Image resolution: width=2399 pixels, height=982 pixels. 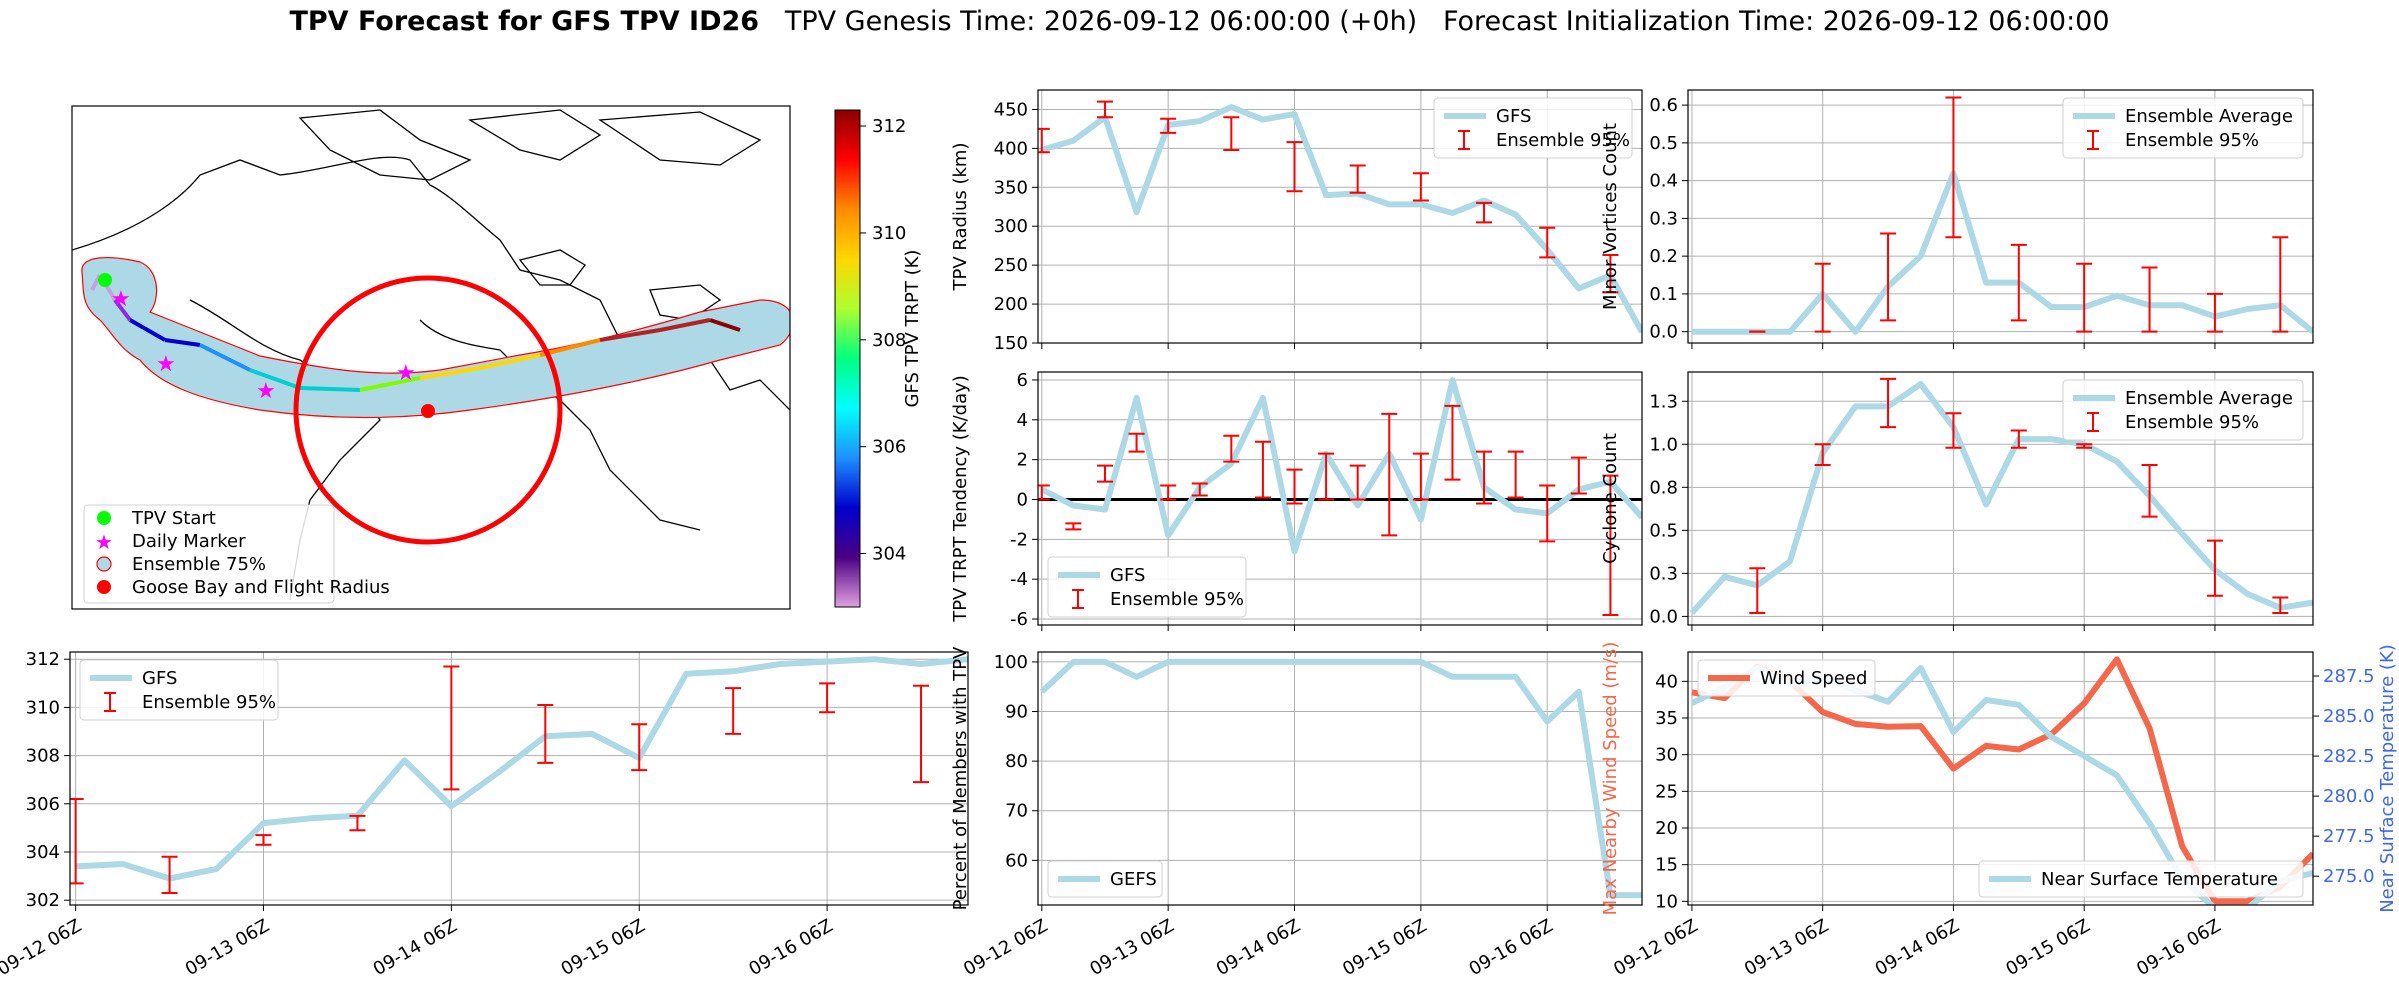 I want to click on x-tick-label: 09-15 06Z, so click(x=1384, y=947).